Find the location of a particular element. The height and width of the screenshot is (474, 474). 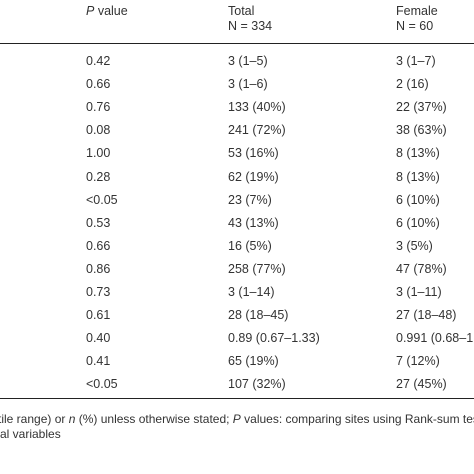

header-rule is located at coordinates (237, 43).